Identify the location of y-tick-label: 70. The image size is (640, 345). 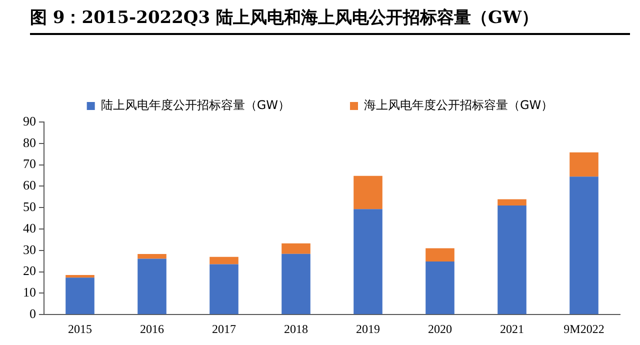
(29, 164).